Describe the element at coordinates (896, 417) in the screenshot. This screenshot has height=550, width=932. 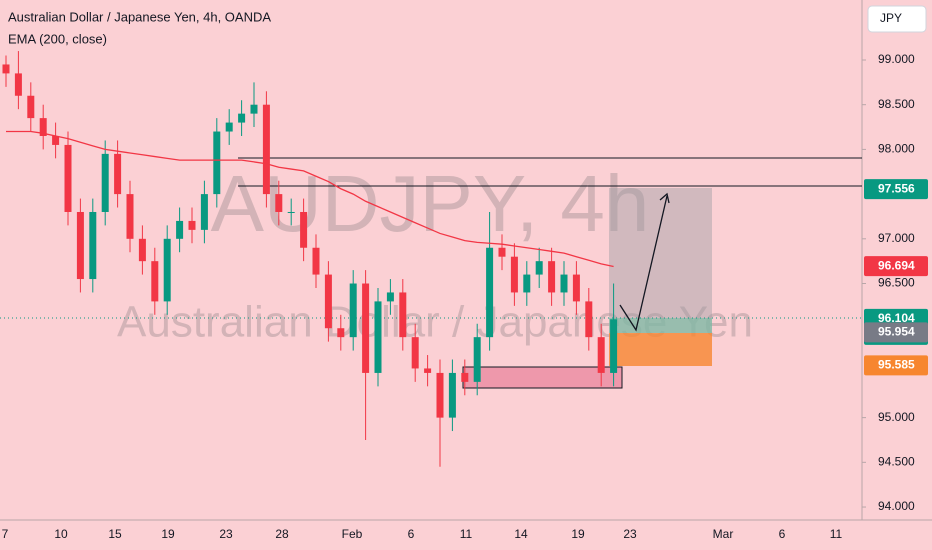
I see `y-tick-label: 95.000` at that location.